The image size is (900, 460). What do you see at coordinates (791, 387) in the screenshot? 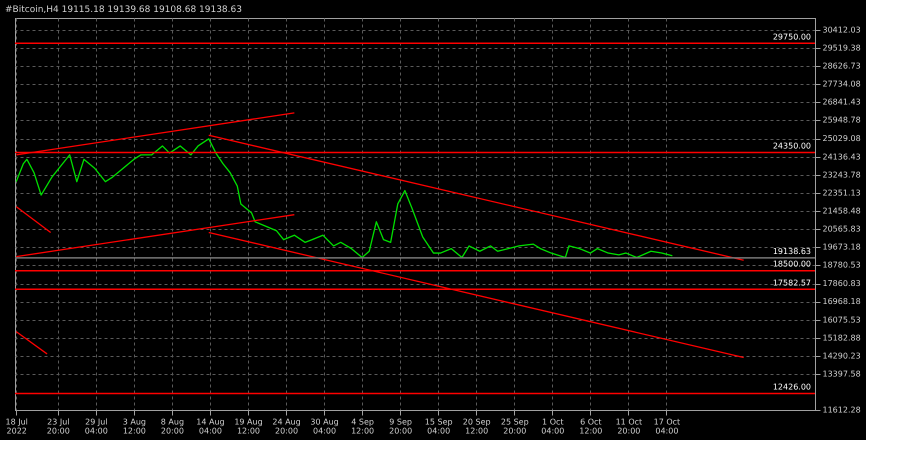
I see `ref-line-label: 12426.00` at bounding box center [791, 387].